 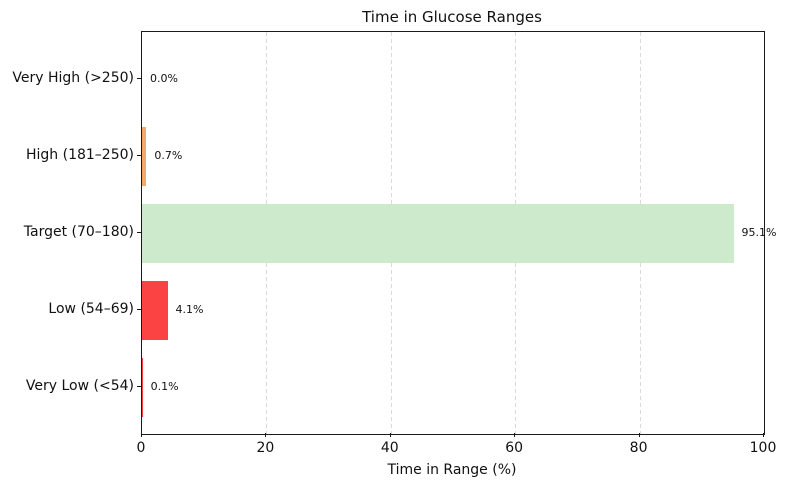 I want to click on category-label-0: Very High (>250), so click(x=73, y=78).